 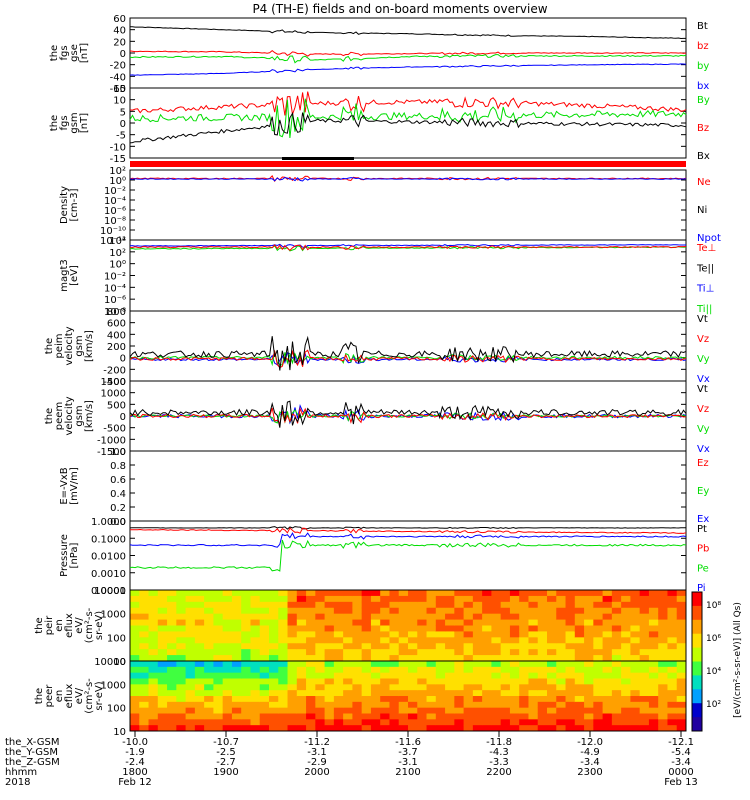 I want to click on y-tick-label: 600, so click(x=116, y=324).